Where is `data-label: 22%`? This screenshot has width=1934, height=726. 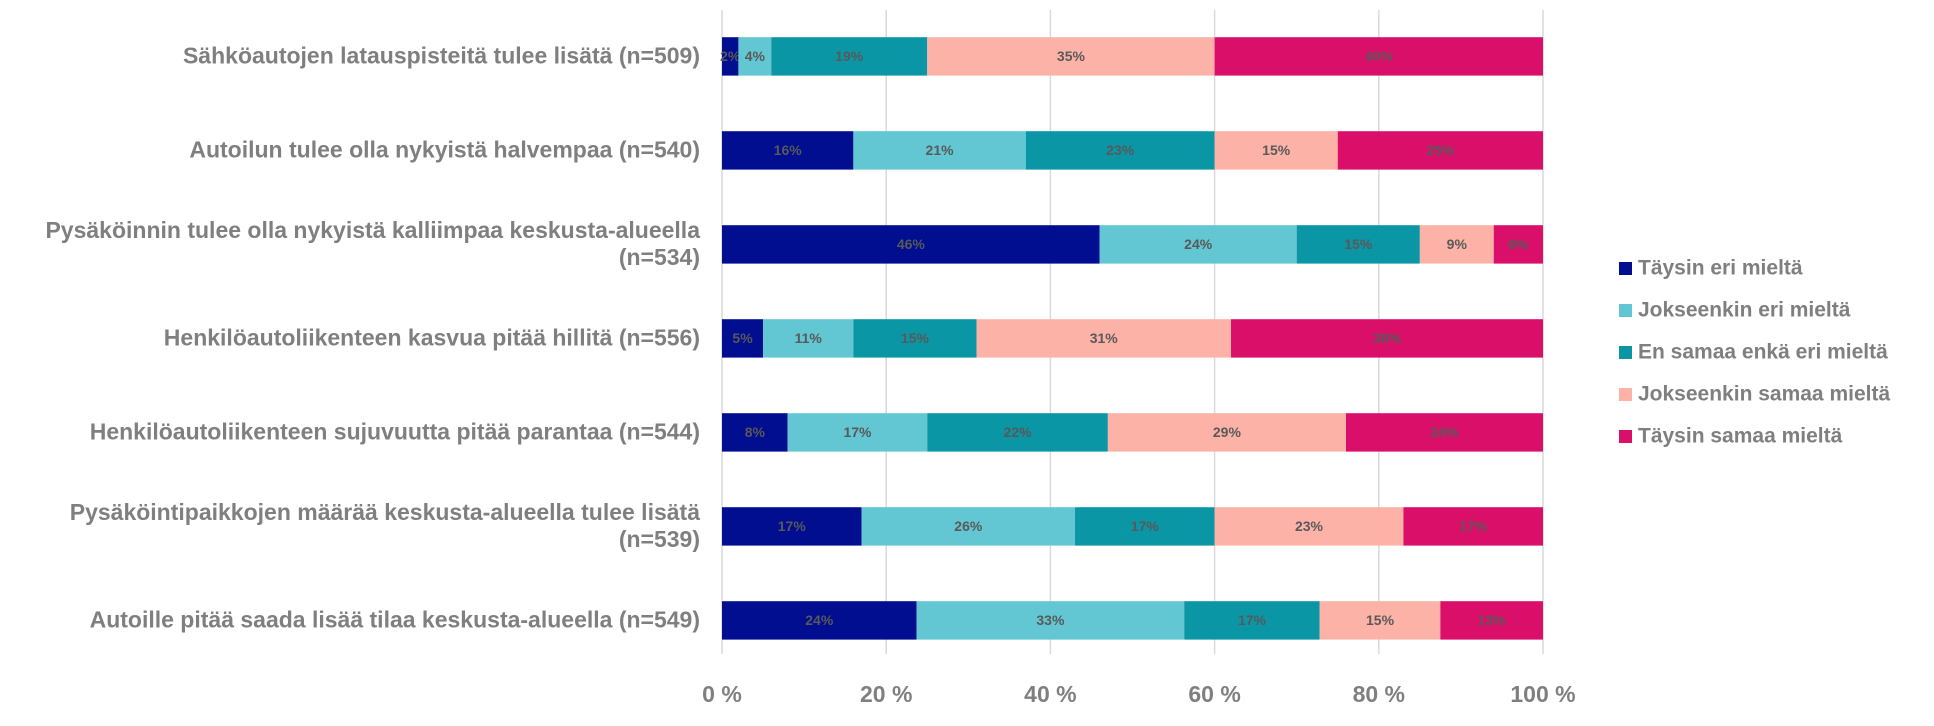
data-label: 22% is located at coordinates (1018, 432).